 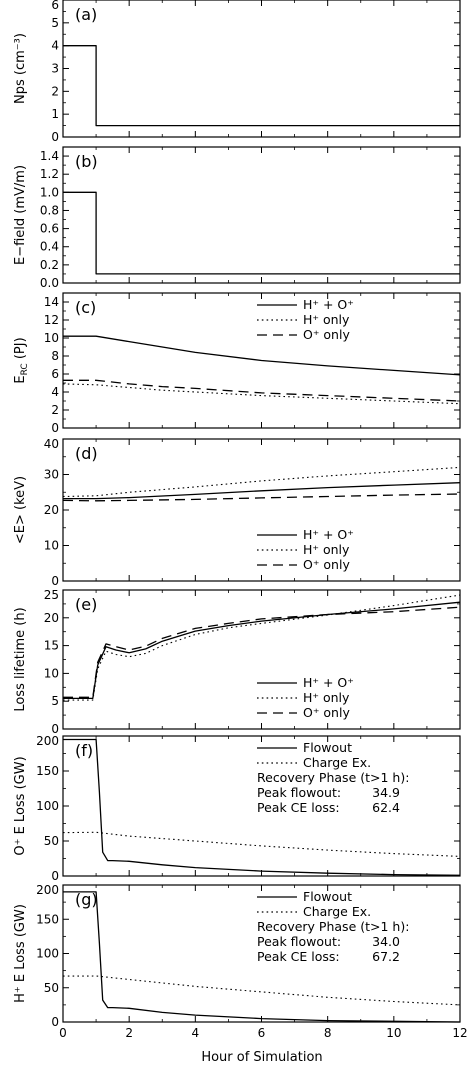 What do you see at coordinates (49, 229) in the screenshot?
I see `y-tick-label: 0.6` at bounding box center [49, 229].